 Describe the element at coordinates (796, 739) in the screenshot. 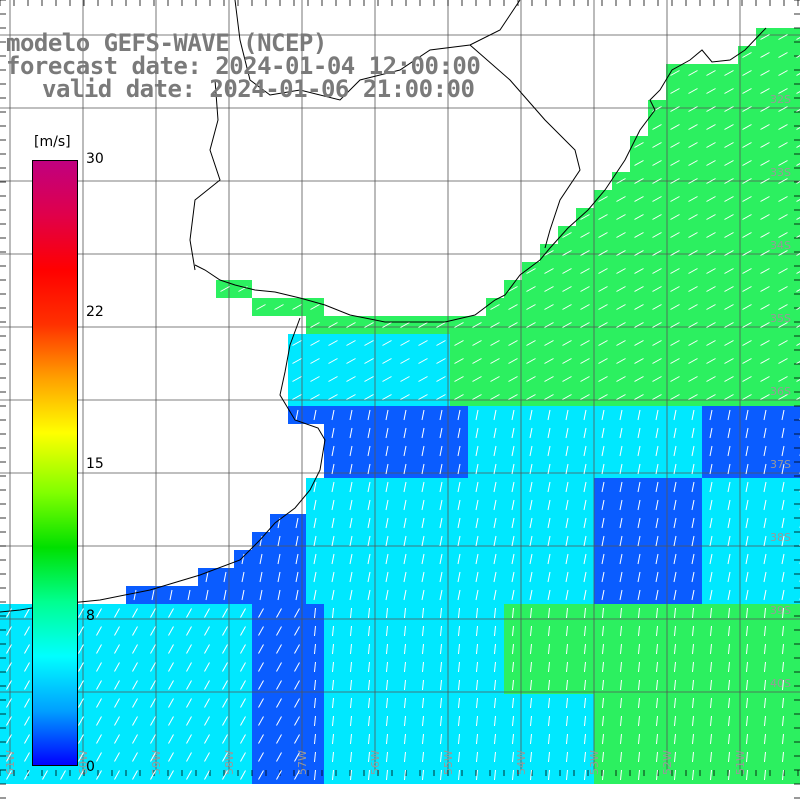

I see `wind-speed-cell` at that location.